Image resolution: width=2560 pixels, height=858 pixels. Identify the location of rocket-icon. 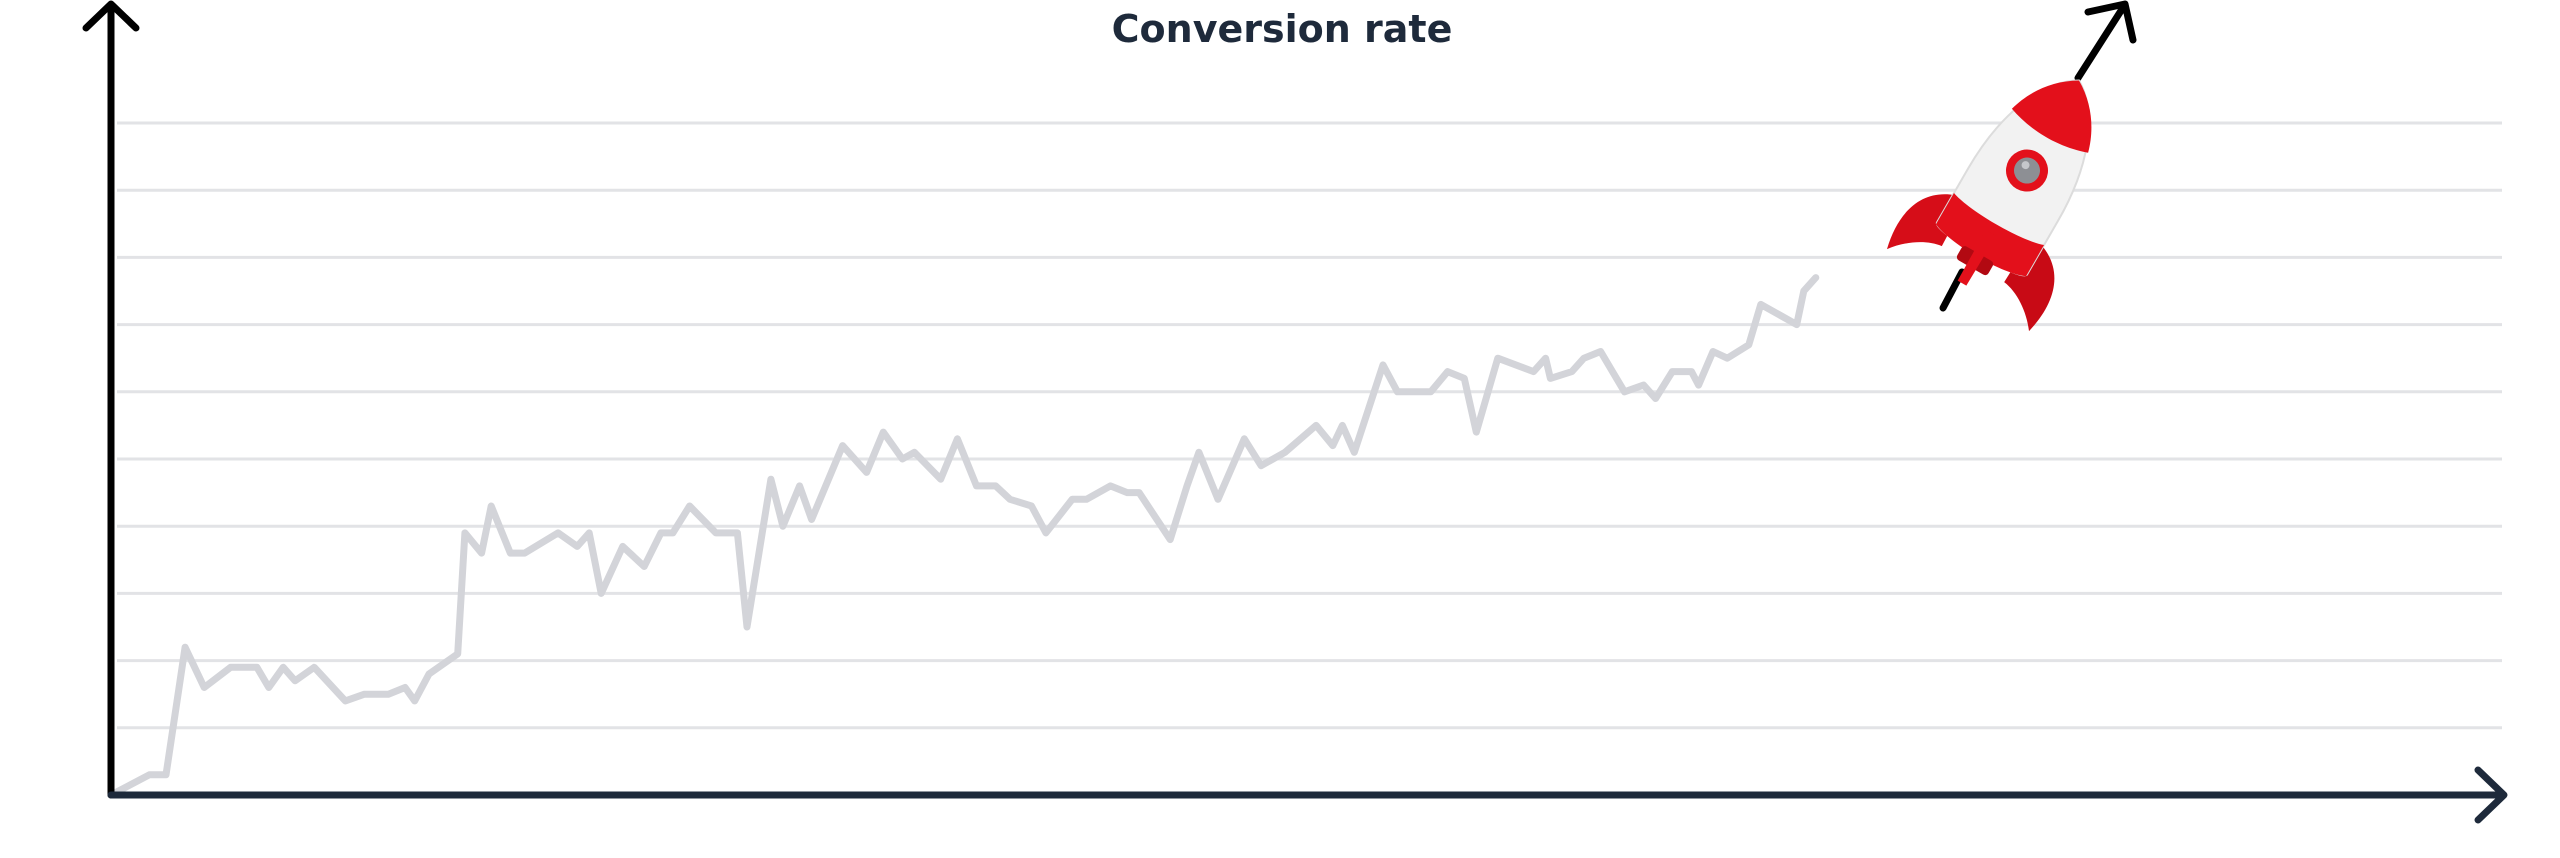
(1989, 205).